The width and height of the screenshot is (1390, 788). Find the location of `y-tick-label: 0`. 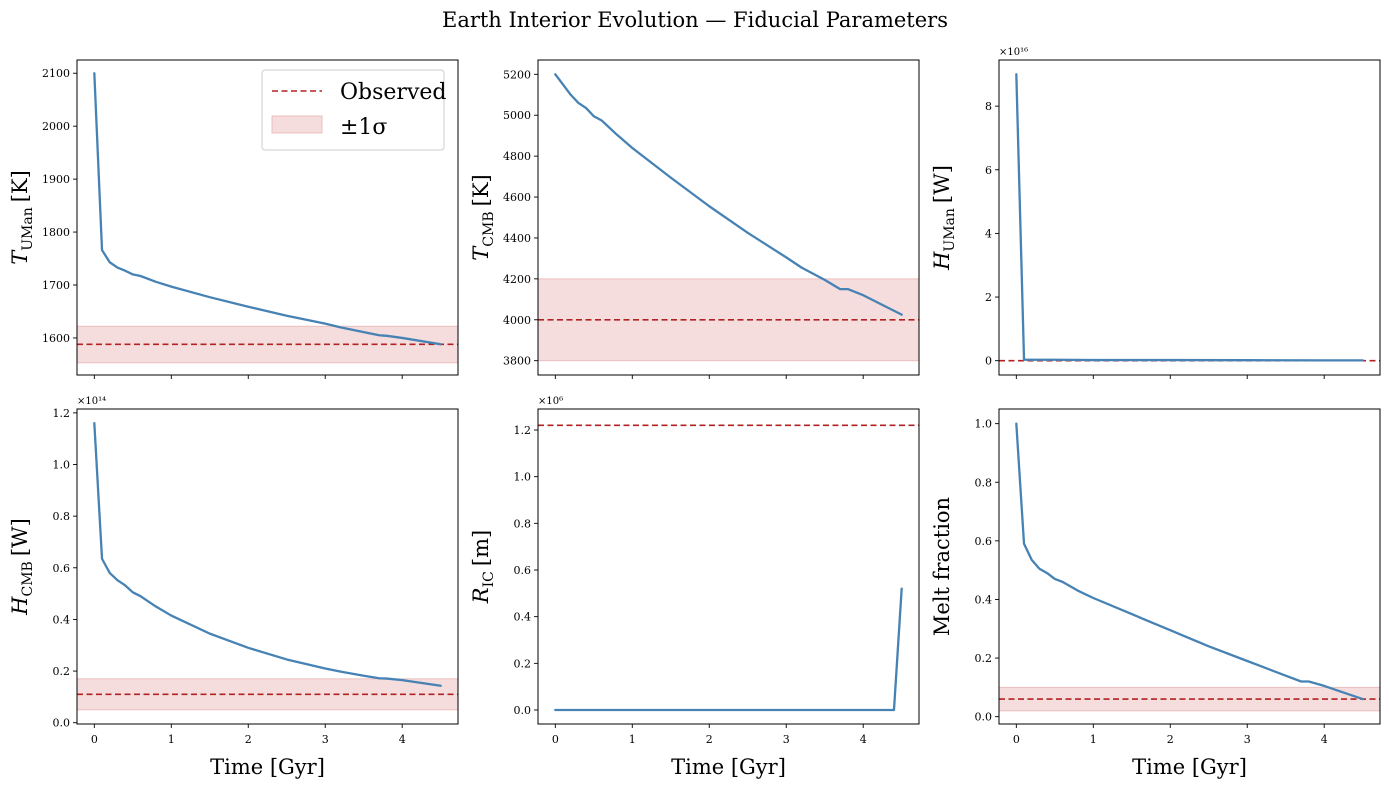

y-tick-label: 0 is located at coordinates (988, 361).